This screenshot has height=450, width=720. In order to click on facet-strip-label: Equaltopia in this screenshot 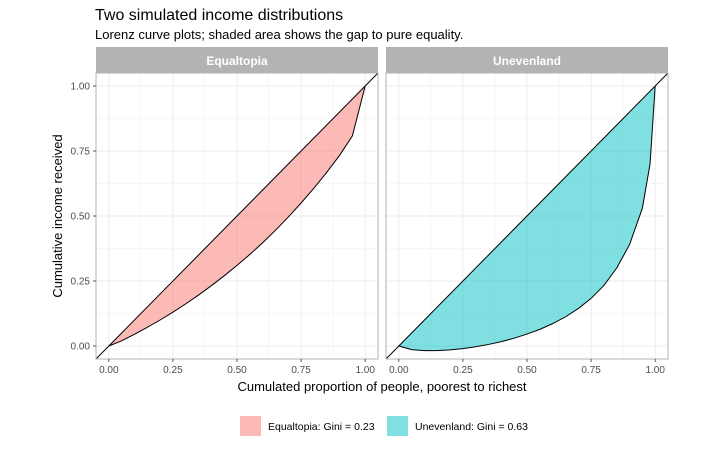, I will do `click(237, 61)`.